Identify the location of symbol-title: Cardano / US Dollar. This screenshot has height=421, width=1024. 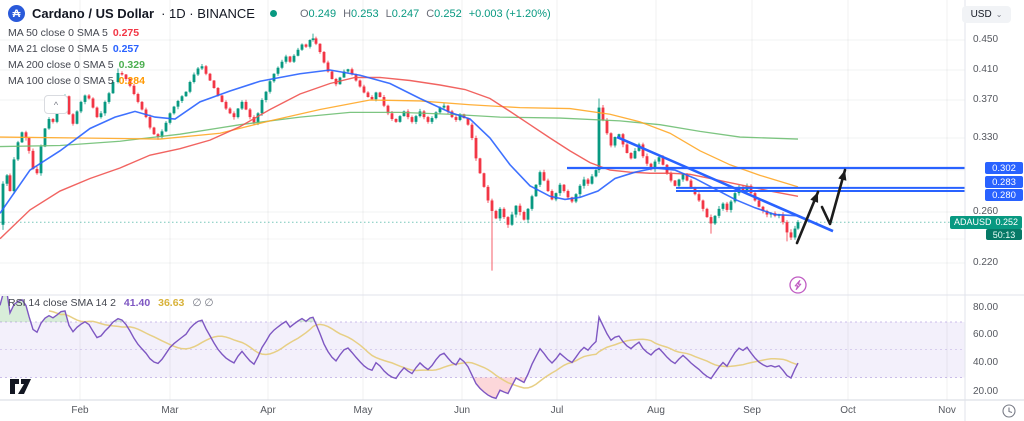
(93, 13).